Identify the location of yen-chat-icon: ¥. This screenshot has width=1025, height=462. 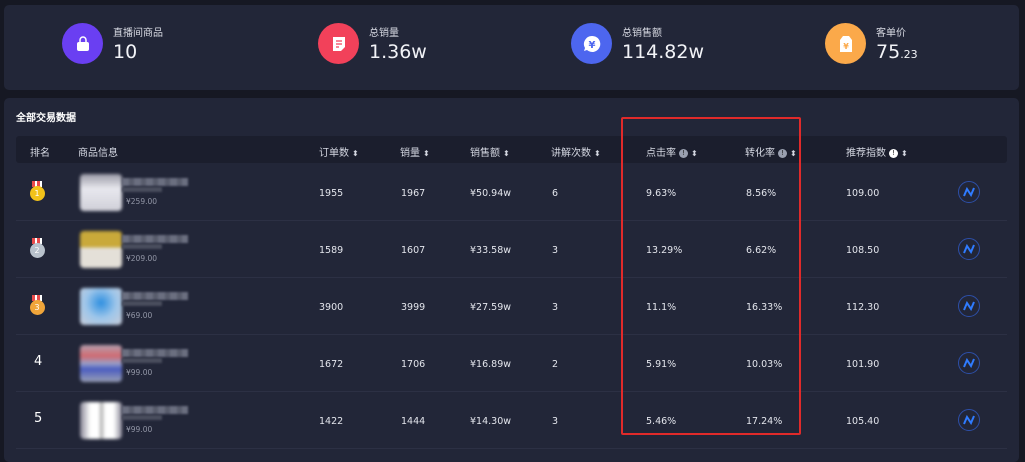
(591, 43).